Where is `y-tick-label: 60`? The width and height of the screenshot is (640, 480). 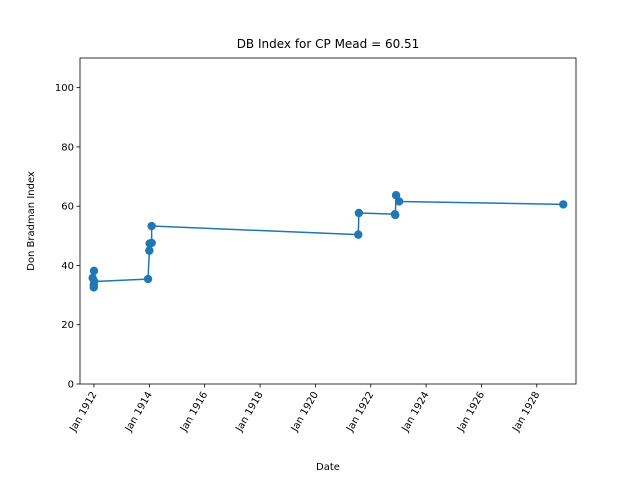 y-tick-label: 60 is located at coordinates (67, 207).